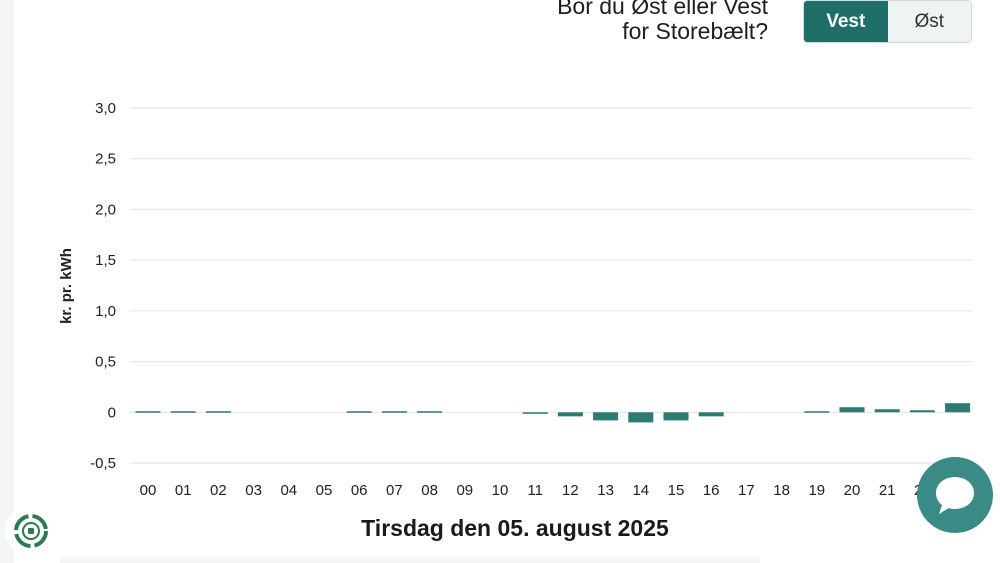  Describe the element at coordinates (105, 311) in the screenshot. I see `y-tick-label: 1,0` at that location.